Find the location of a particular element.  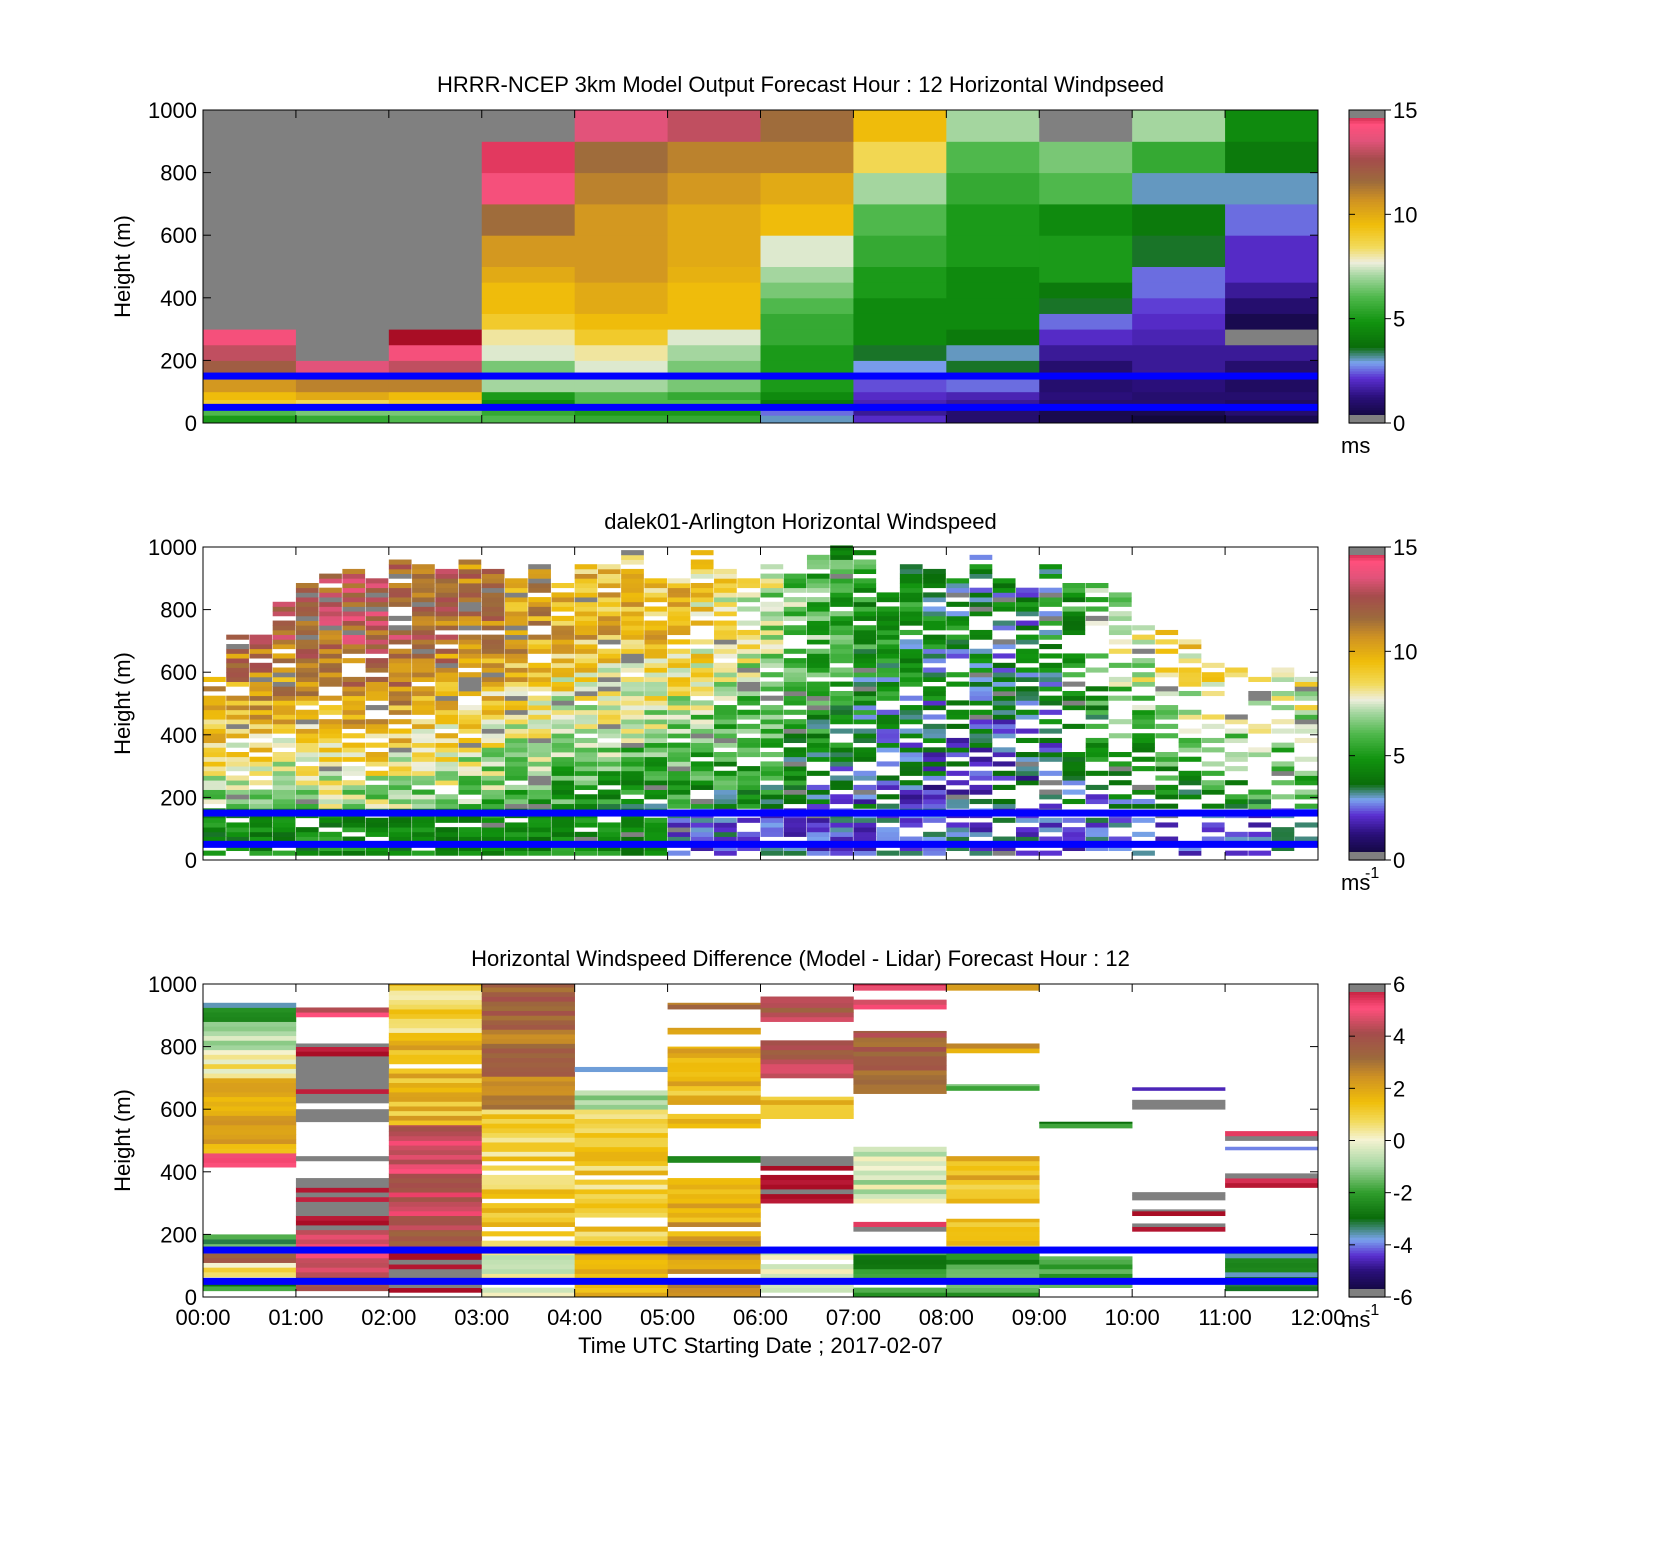

colorbar-tick-label: 10 is located at coordinates (1405, 214).